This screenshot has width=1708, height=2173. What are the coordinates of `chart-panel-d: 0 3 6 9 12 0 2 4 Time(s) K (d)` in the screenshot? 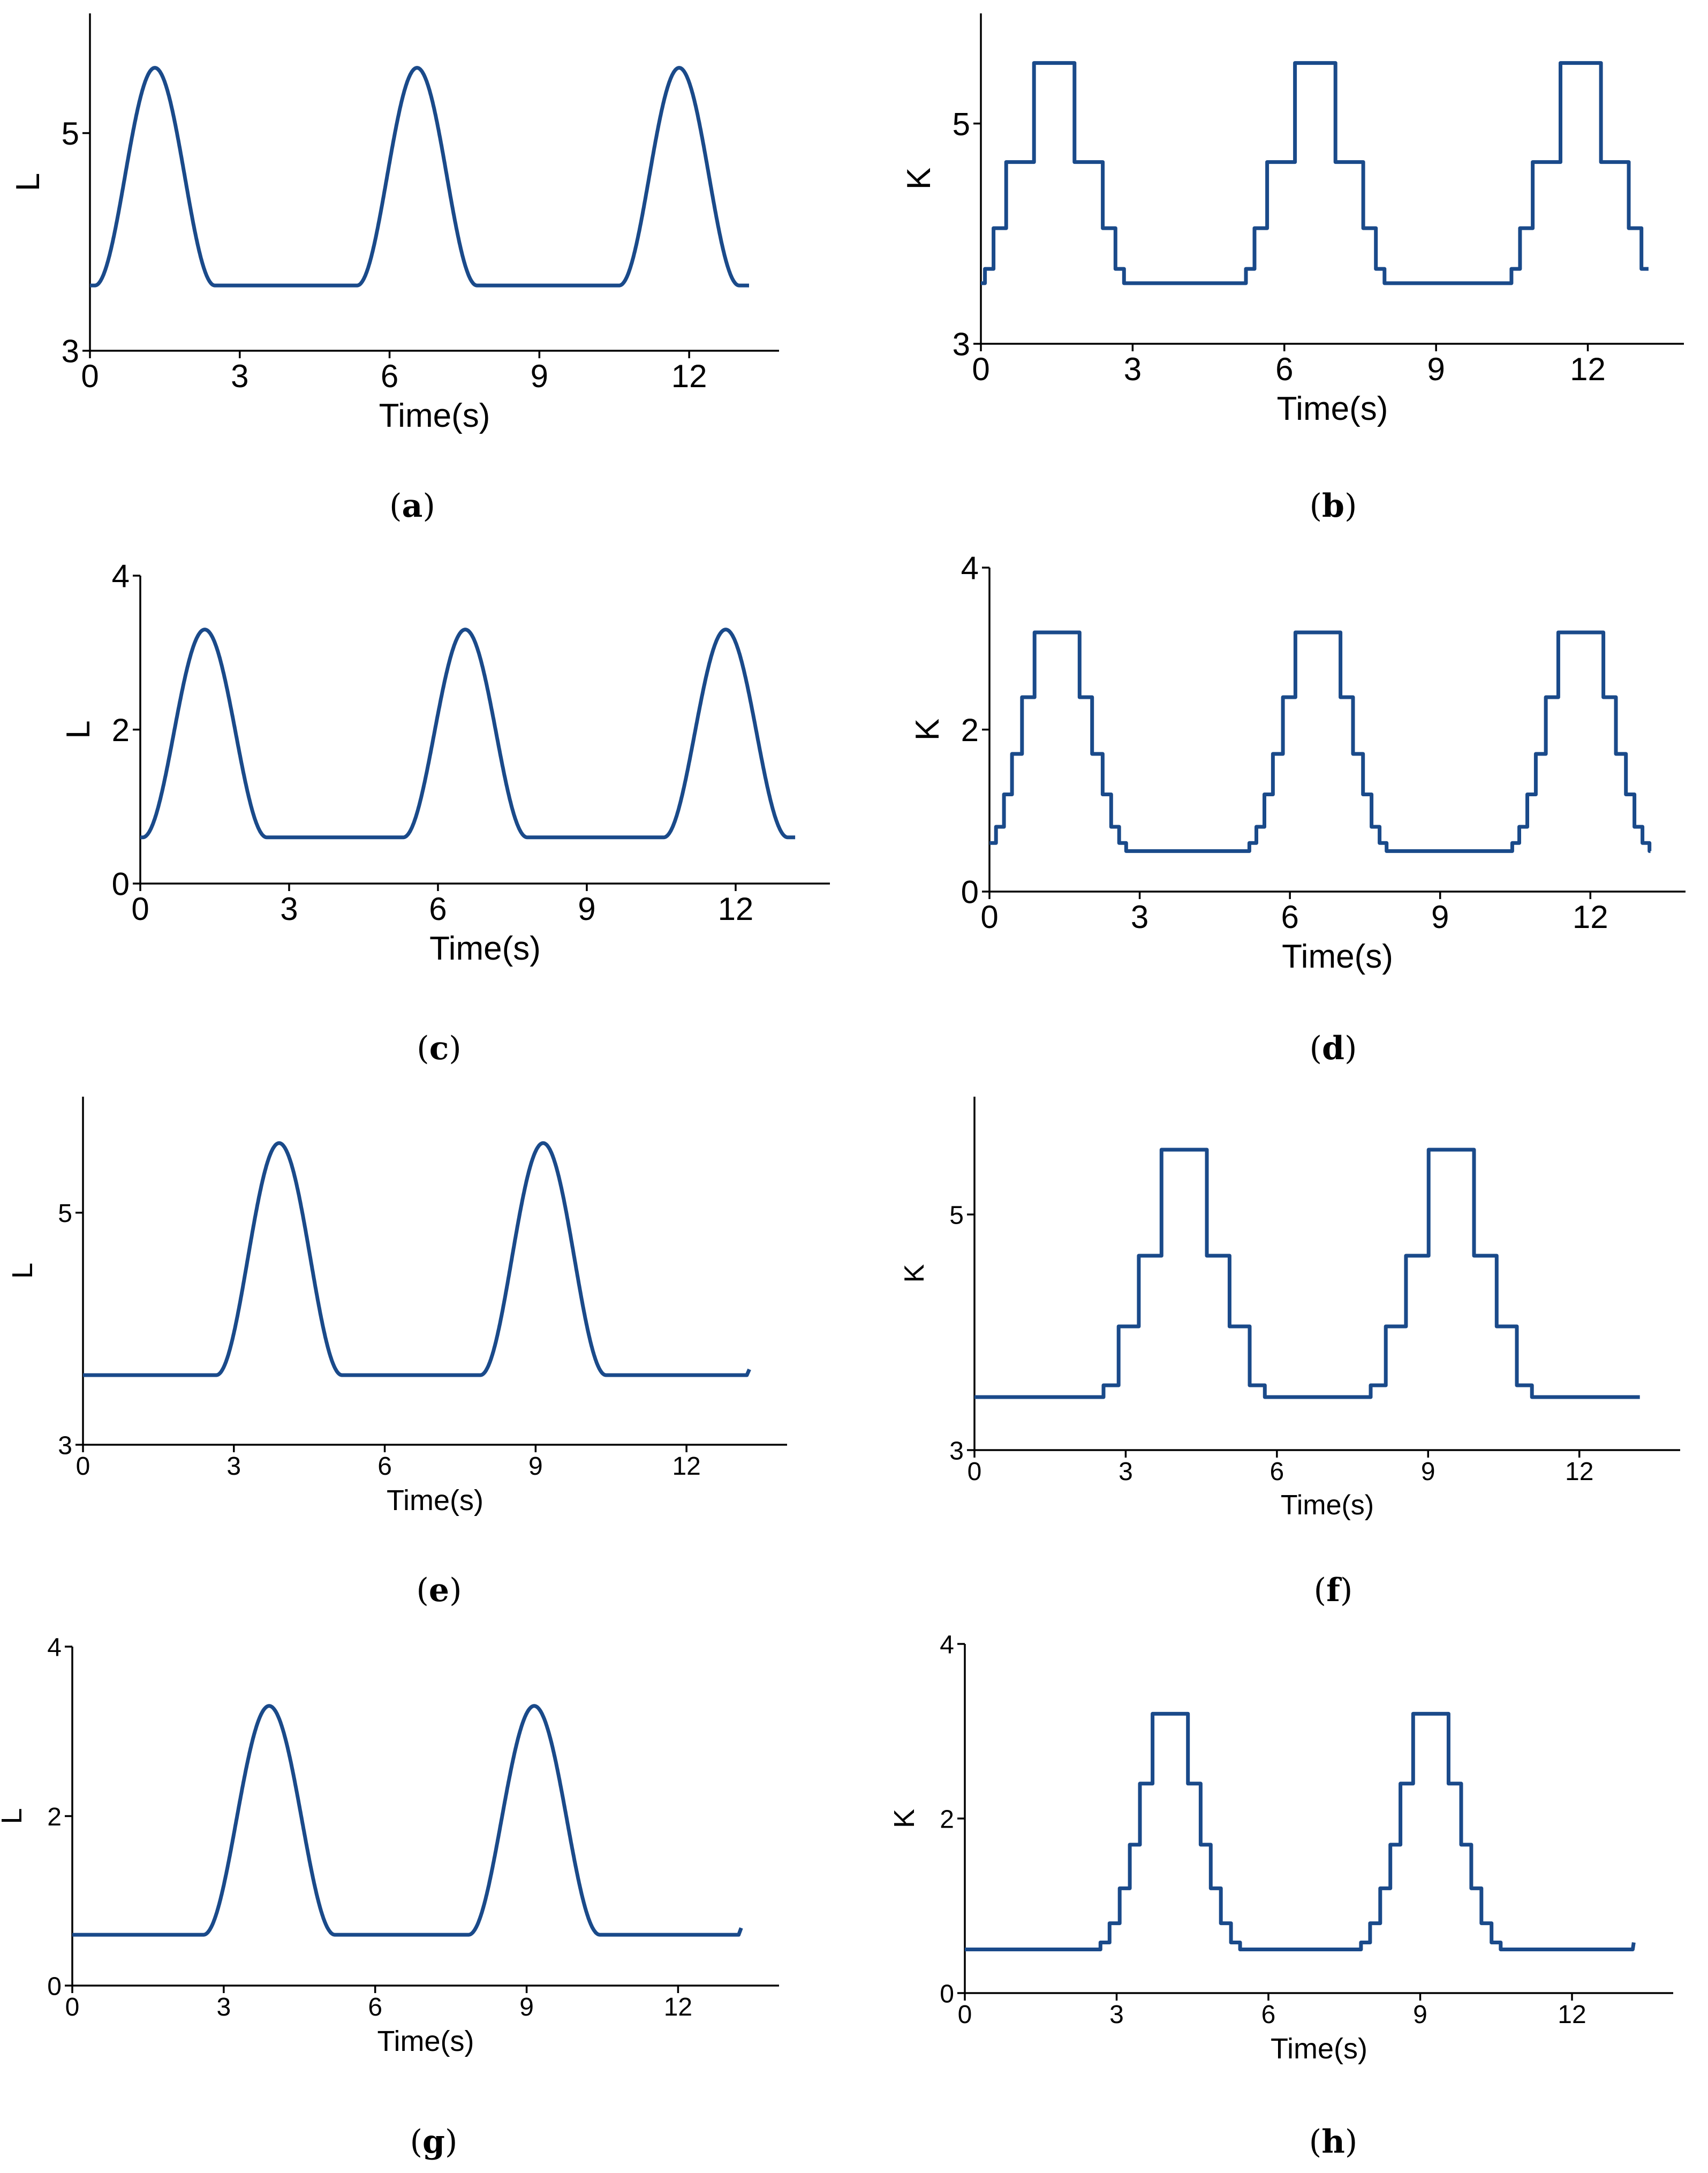 It's located at (1297, 808).